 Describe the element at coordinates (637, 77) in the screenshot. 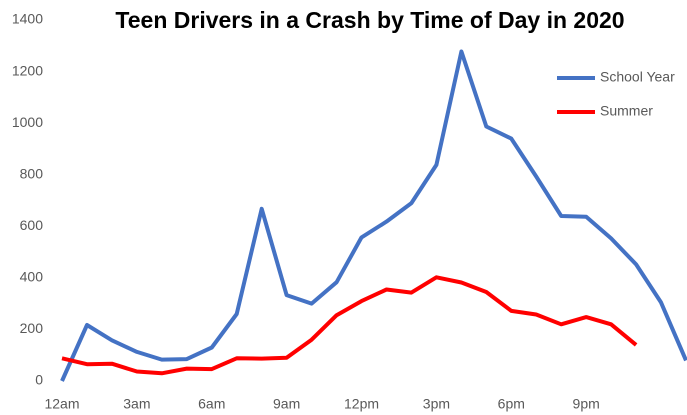

I see `legend-label: School Year` at that location.